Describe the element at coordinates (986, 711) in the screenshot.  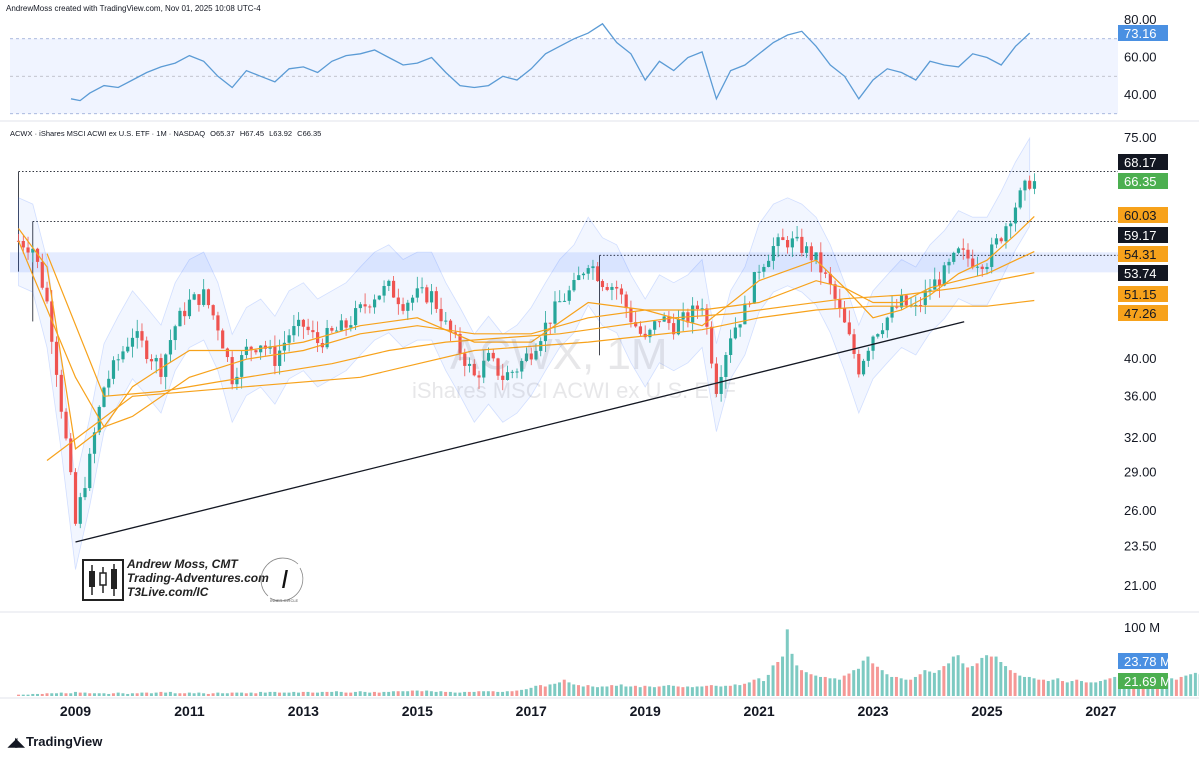
I see `year-tick-2025: 2025` at that location.